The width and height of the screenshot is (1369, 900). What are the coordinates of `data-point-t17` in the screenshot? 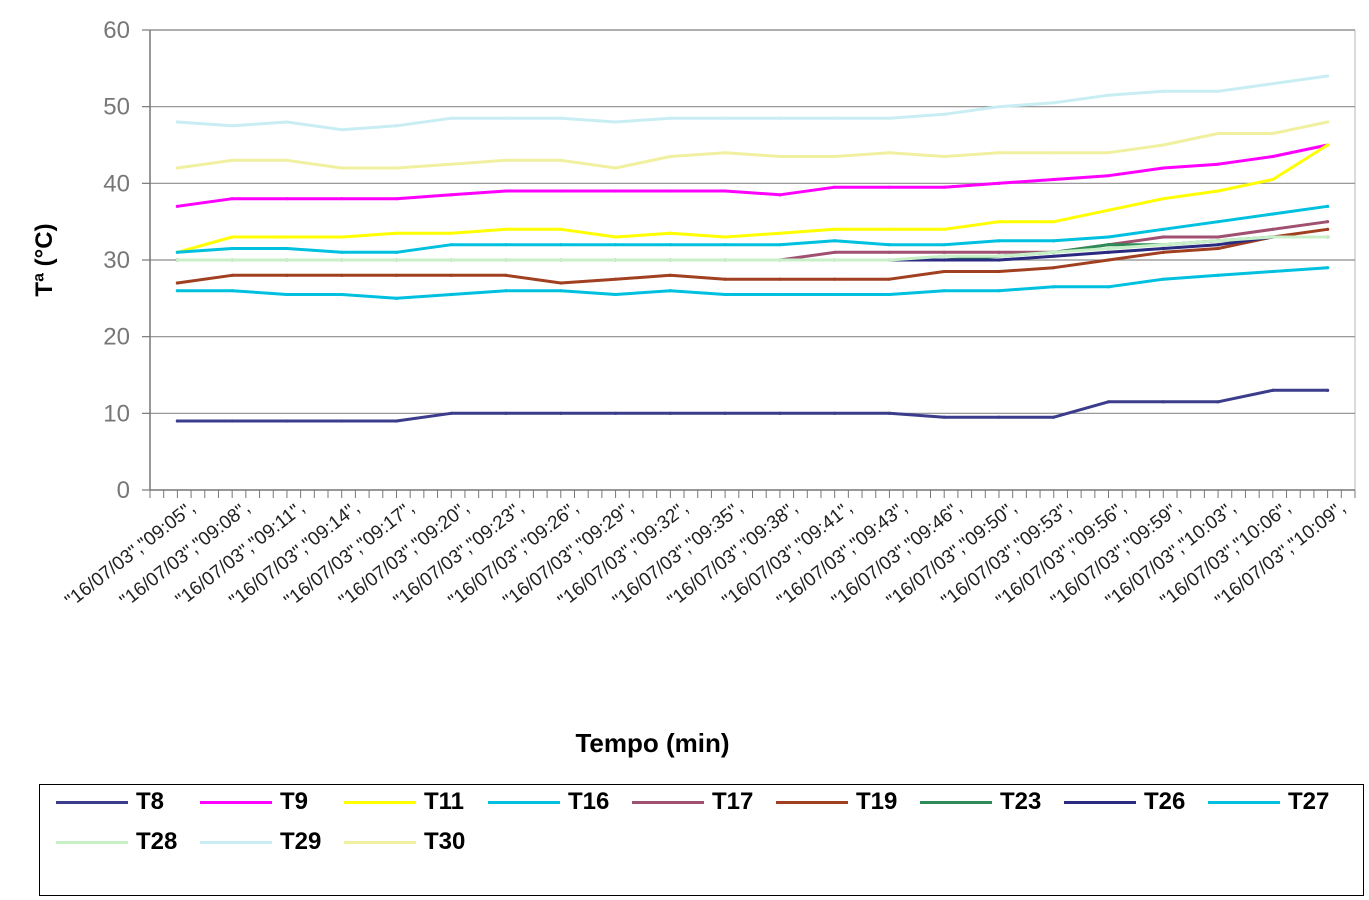 It's located at (889, 252).